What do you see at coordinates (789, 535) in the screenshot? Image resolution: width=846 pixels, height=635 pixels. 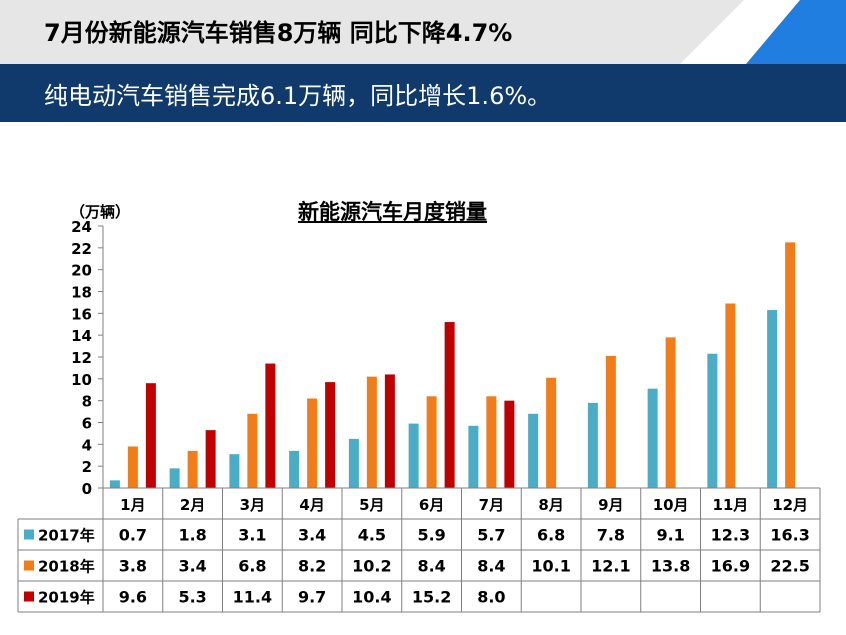 I see `data-label: 16.3` at bounding box center [789, 535].